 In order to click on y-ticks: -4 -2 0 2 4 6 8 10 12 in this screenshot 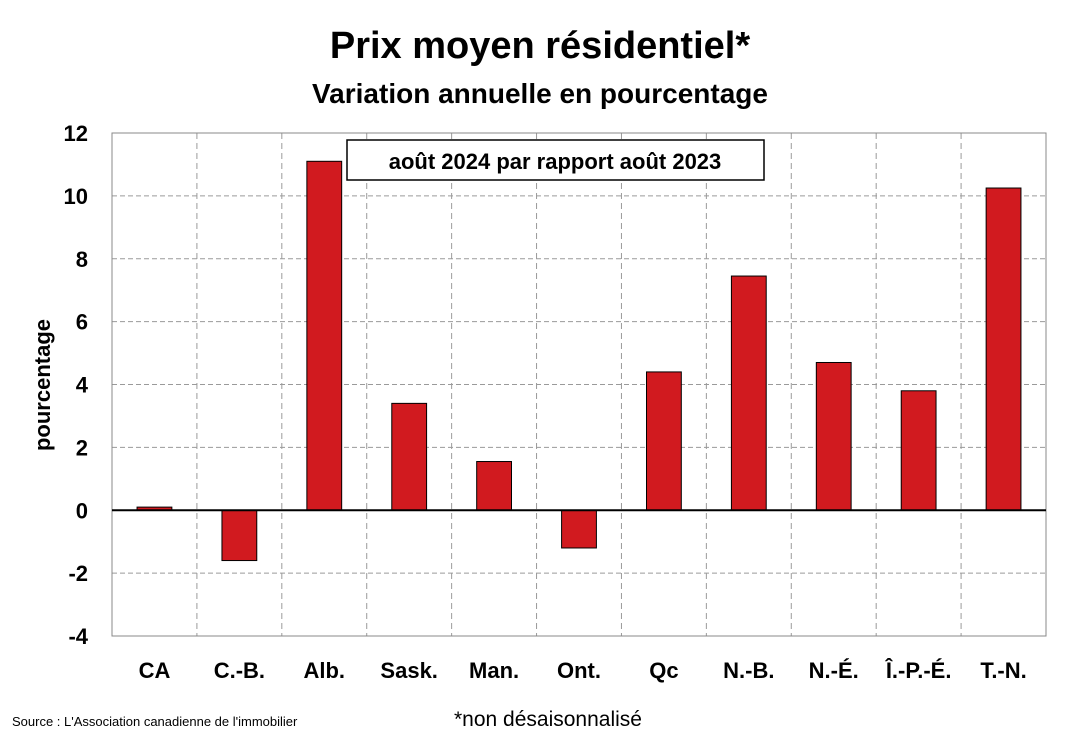, I will do `click(76, 385)`.